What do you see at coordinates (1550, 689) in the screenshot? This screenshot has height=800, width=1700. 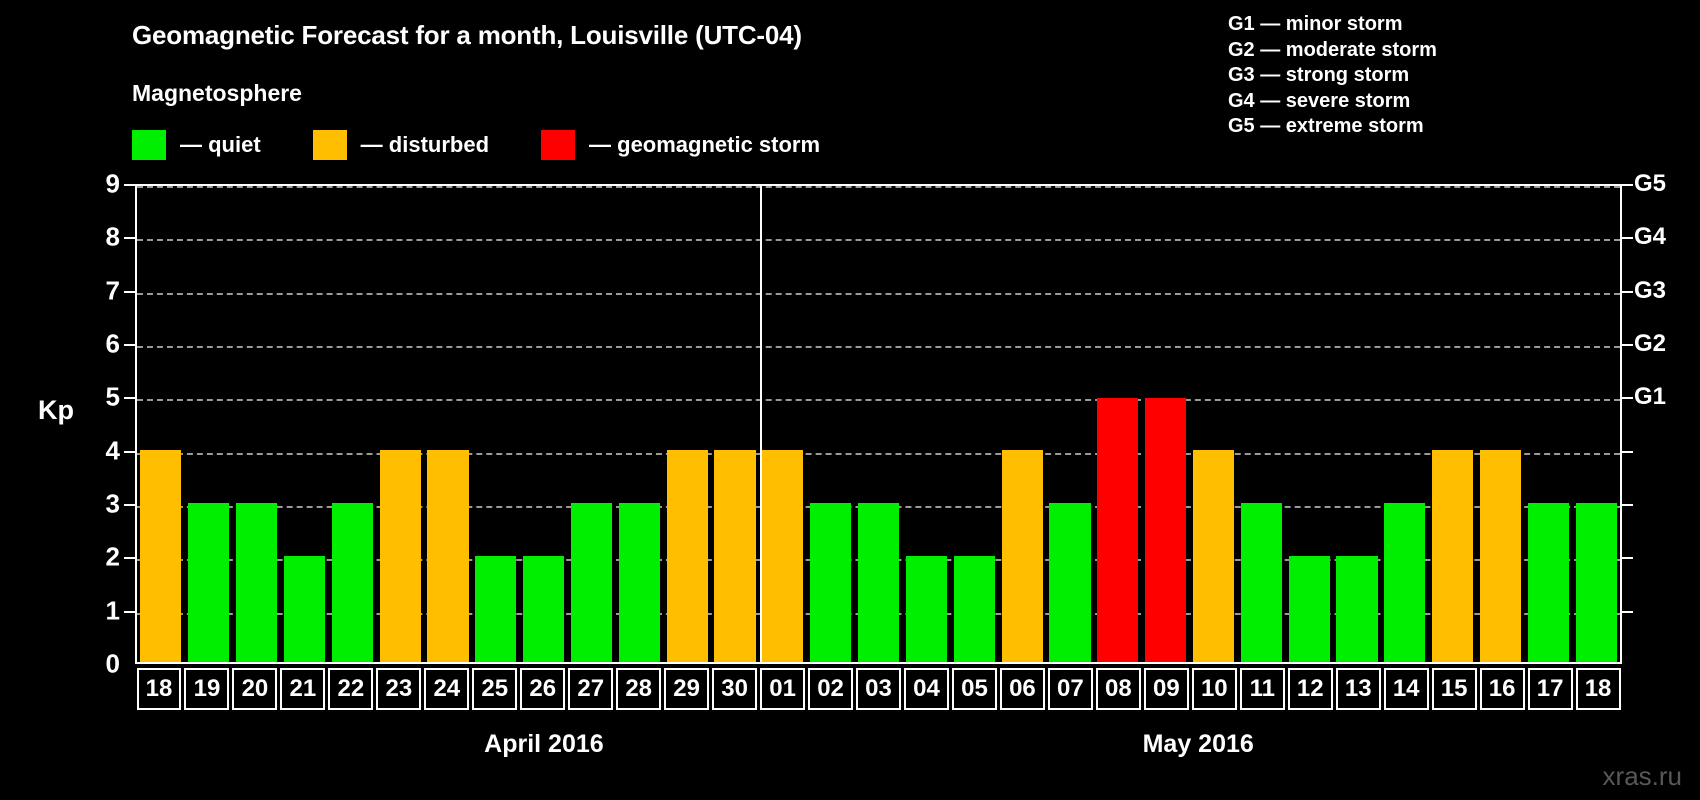 I see `date-label: 17` at bounding box center [1550, 689].